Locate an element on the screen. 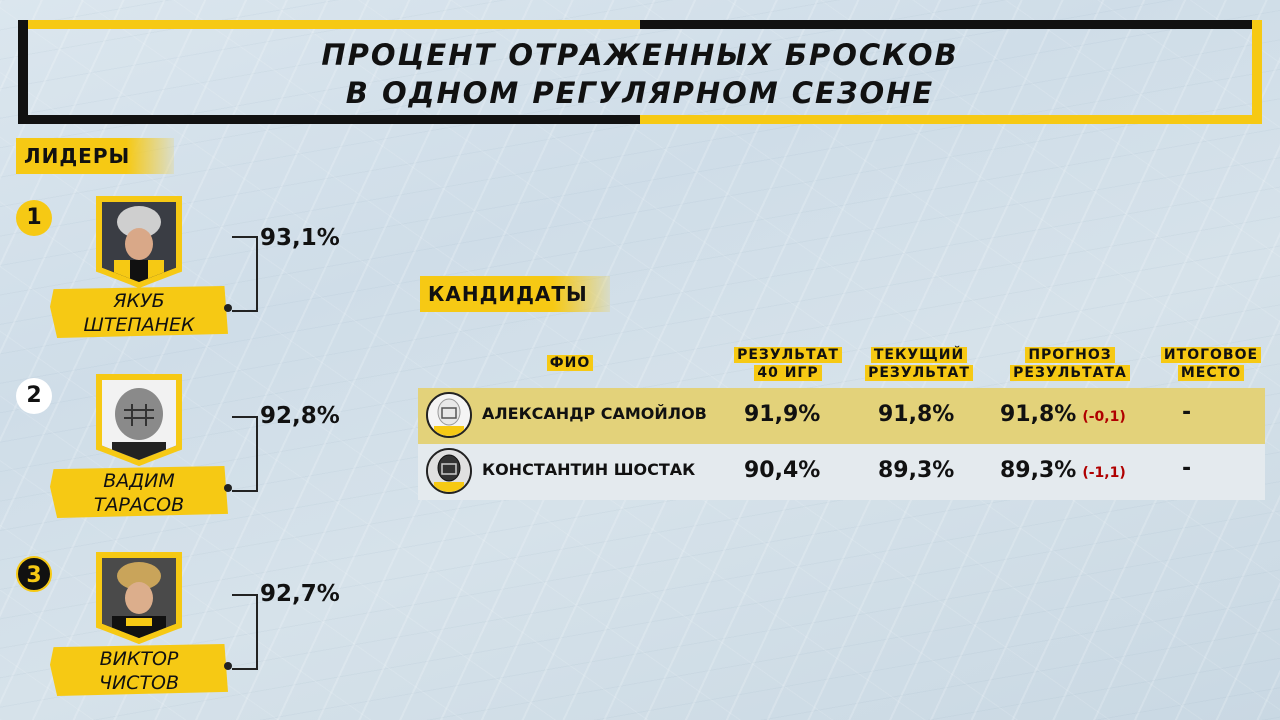 This screenshot has width=1280, height=720. candidate-forecast-cell: 91,8% (-0,1) is located at coordinates (1063, 414).